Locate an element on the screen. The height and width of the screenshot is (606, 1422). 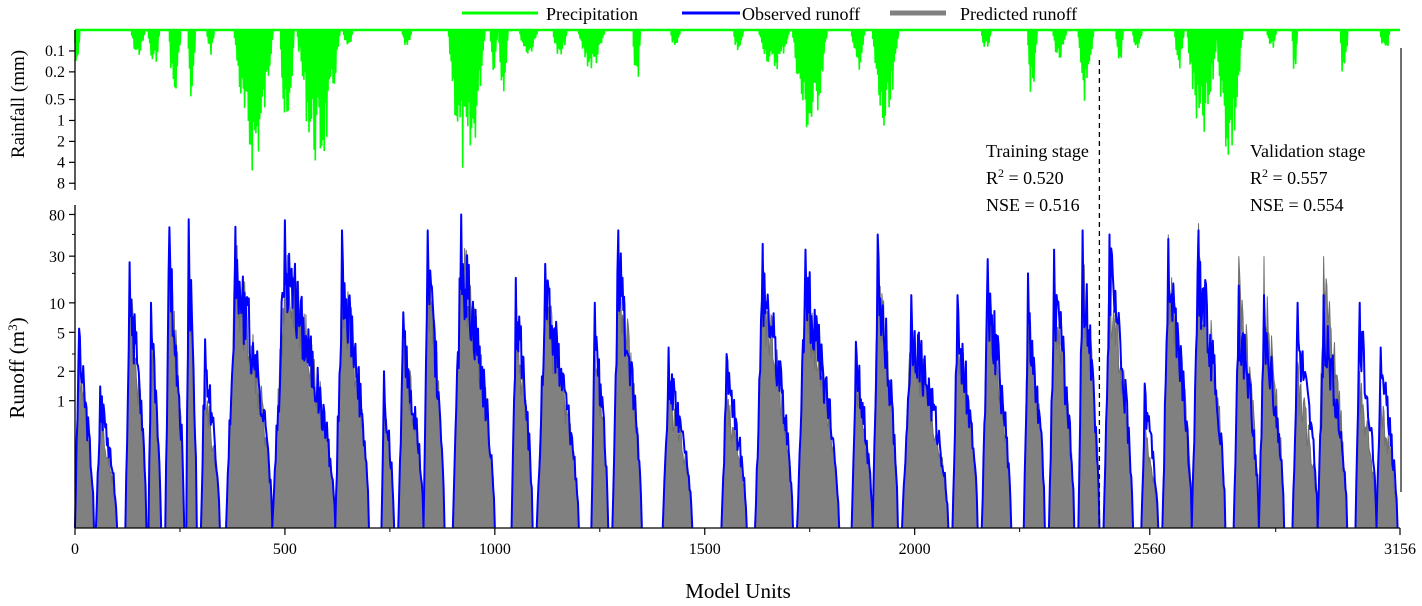
runoff-tick-label: 10 is located at coordinates (57, 304).